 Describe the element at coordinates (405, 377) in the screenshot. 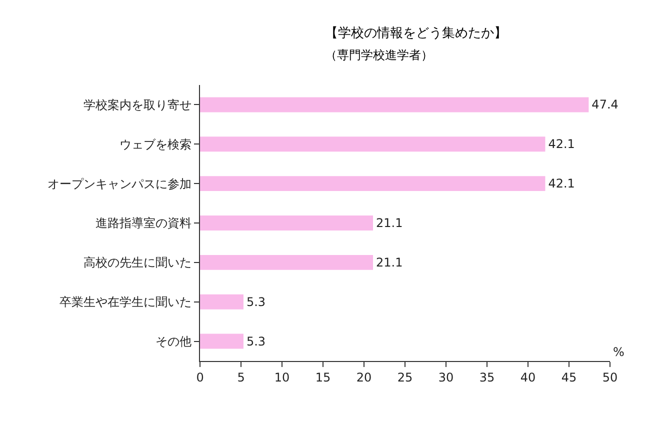

I see `x-tick-label: 25` at that location.